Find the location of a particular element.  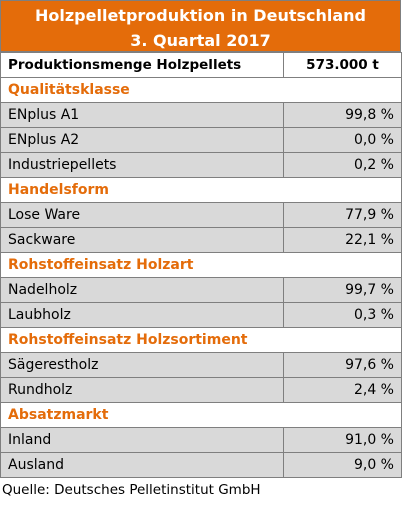

section-title: Absatzmarkt is located at coordinates (201, 415).